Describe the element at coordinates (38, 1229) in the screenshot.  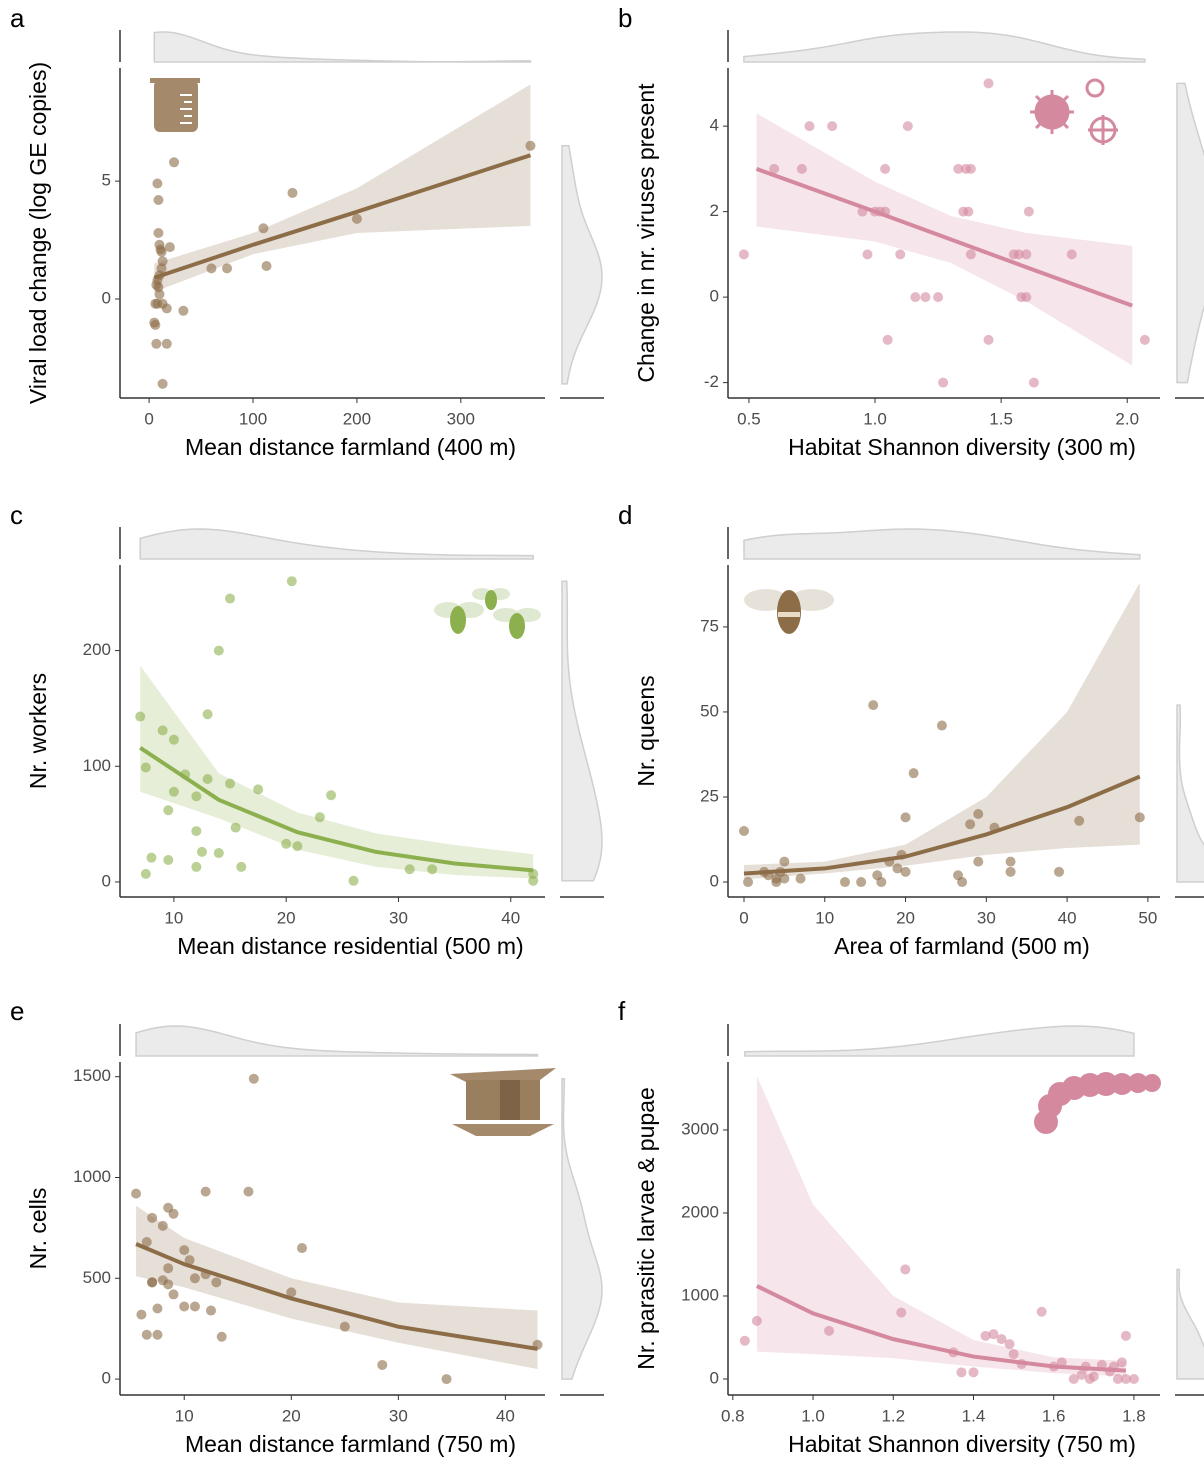
I see `y-axis-title: Nr. cells` at that location.